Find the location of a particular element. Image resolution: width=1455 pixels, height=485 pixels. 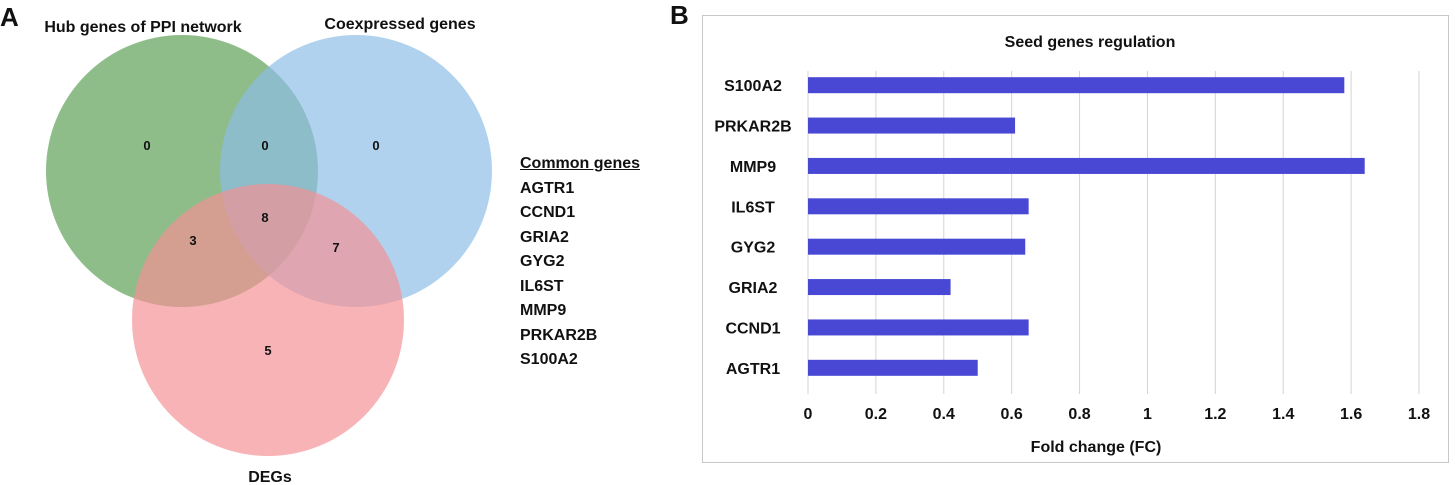

panel-label-b: B is located at coordinates (679, 15).